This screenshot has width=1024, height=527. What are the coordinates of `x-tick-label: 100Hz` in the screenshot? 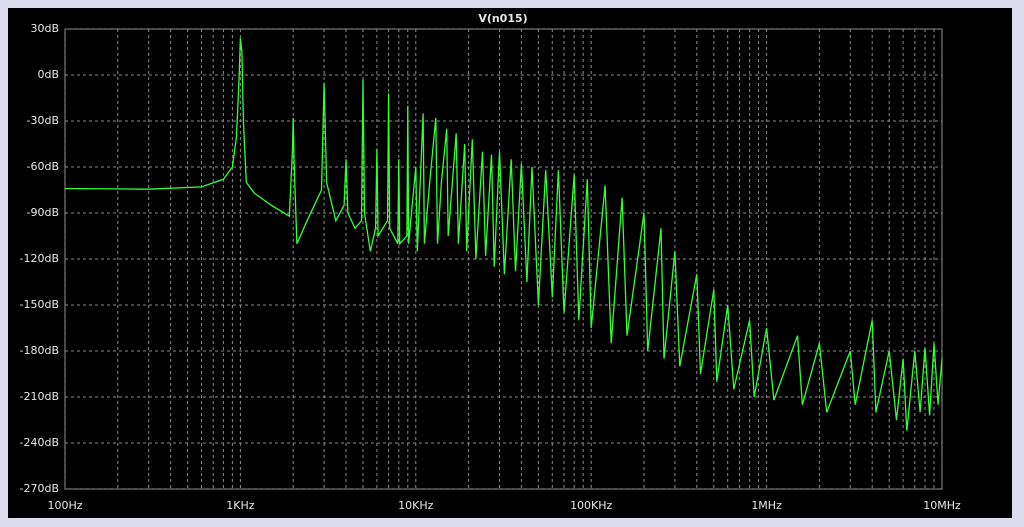 It's located at (64, 505).